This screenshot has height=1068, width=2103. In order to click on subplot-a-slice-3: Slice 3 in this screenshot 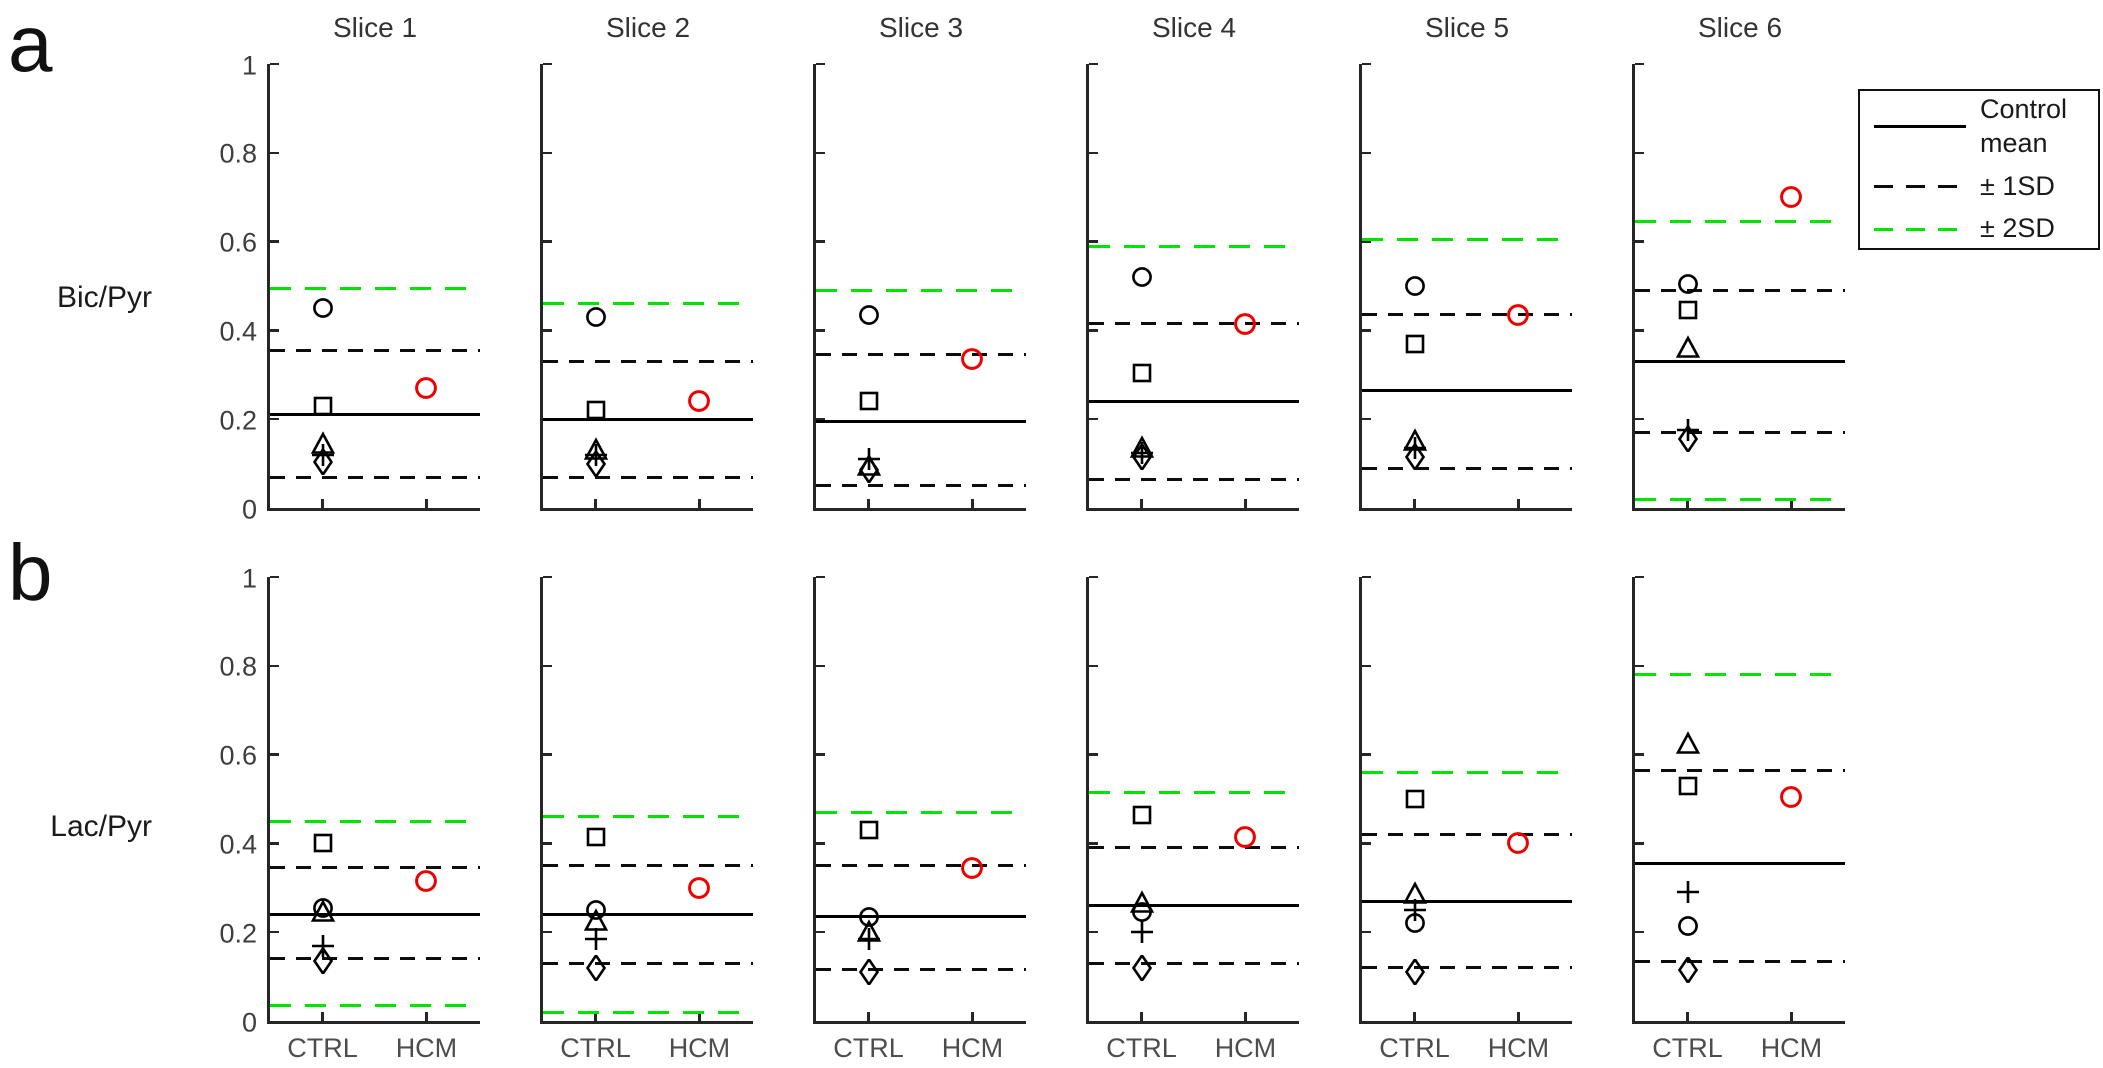, I will do `click(919, 261)`.